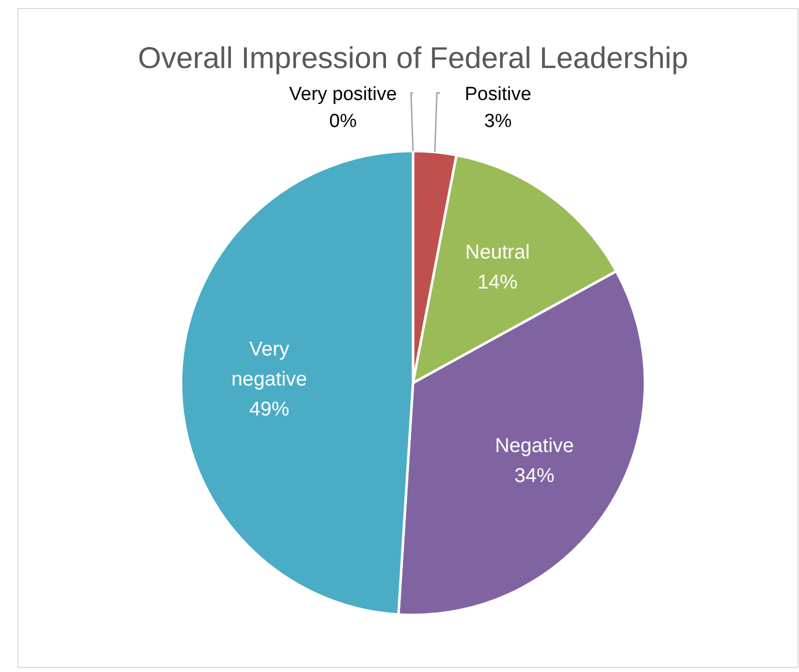 The image size is (799, 672). Describe the element at coordinates (534, 446) in the screenshot. I see `slice-label: Negative` at that location.